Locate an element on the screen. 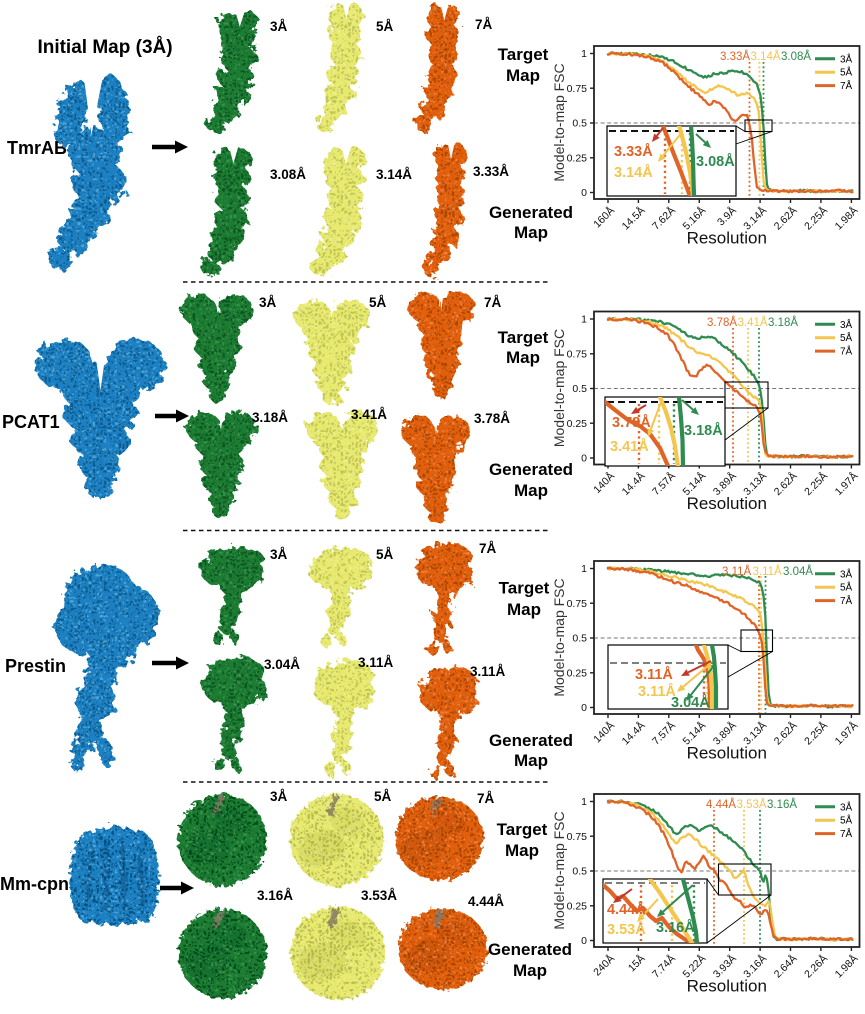 The width and height of the screenshot is (865, 1014). svg-text: Prestin is located at coordinates (35, 666).